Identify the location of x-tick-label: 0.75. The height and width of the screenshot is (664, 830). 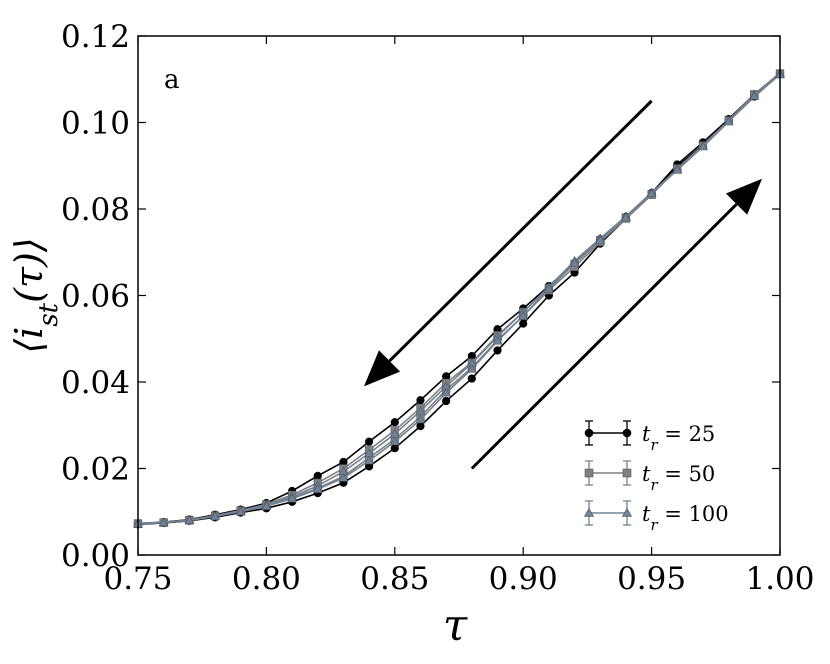
(137, 579).